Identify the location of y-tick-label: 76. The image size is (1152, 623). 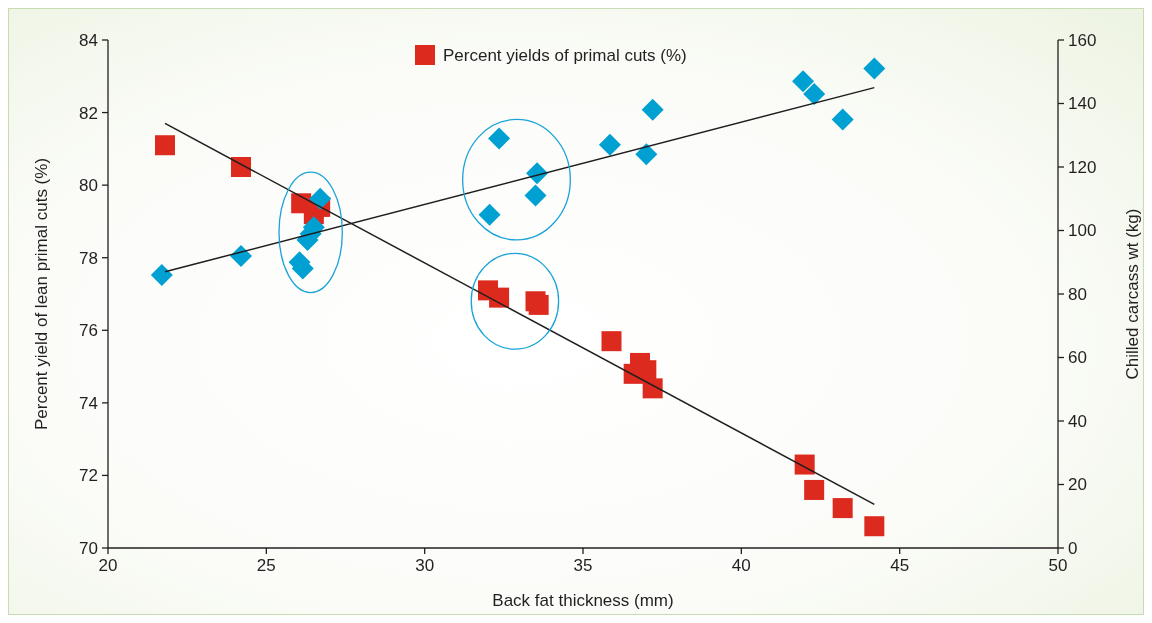
(88, 331).